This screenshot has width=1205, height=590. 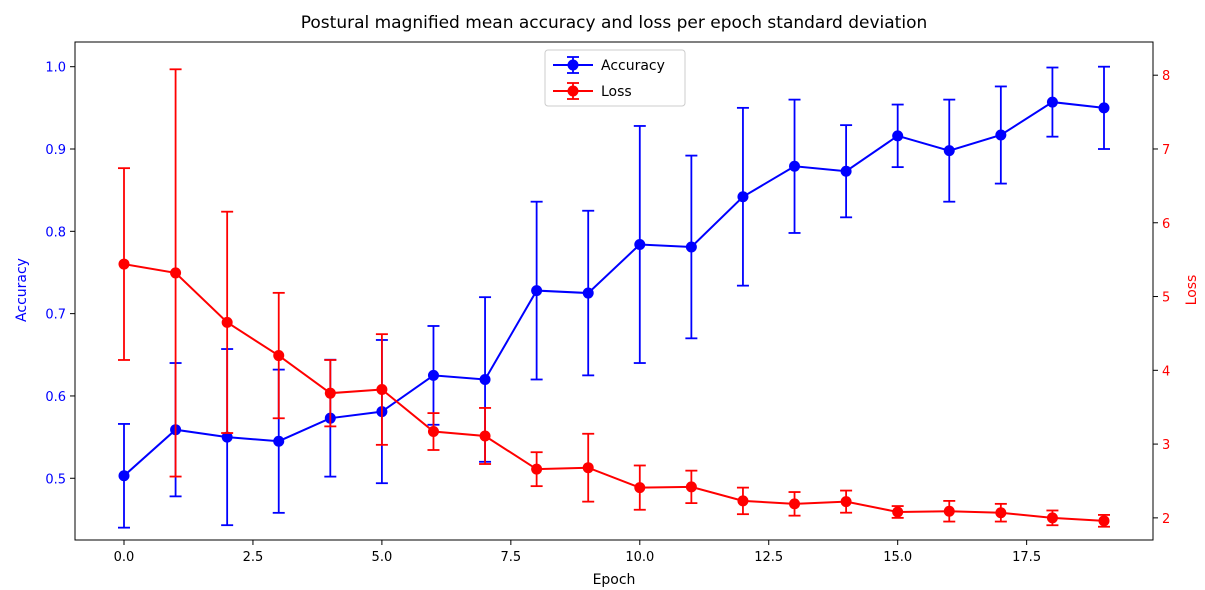 What do you see at coordinates (1166, 371) in the screenshot?
I see `y-right-tick-label: 4` at bounding box center [1166, 371].